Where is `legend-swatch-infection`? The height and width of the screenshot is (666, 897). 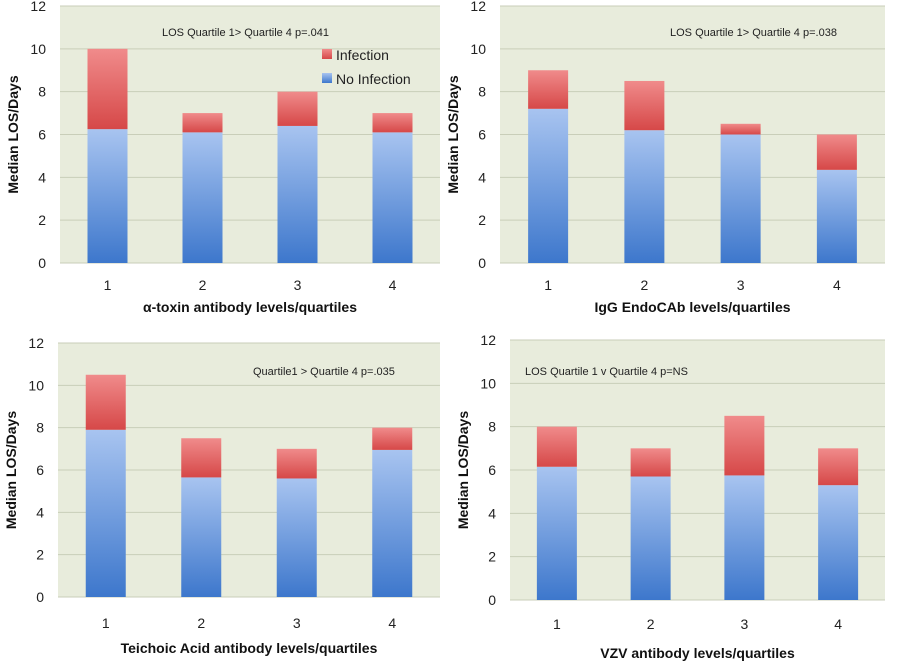
legend-swatch-infection is located at coordinates (327, 54).